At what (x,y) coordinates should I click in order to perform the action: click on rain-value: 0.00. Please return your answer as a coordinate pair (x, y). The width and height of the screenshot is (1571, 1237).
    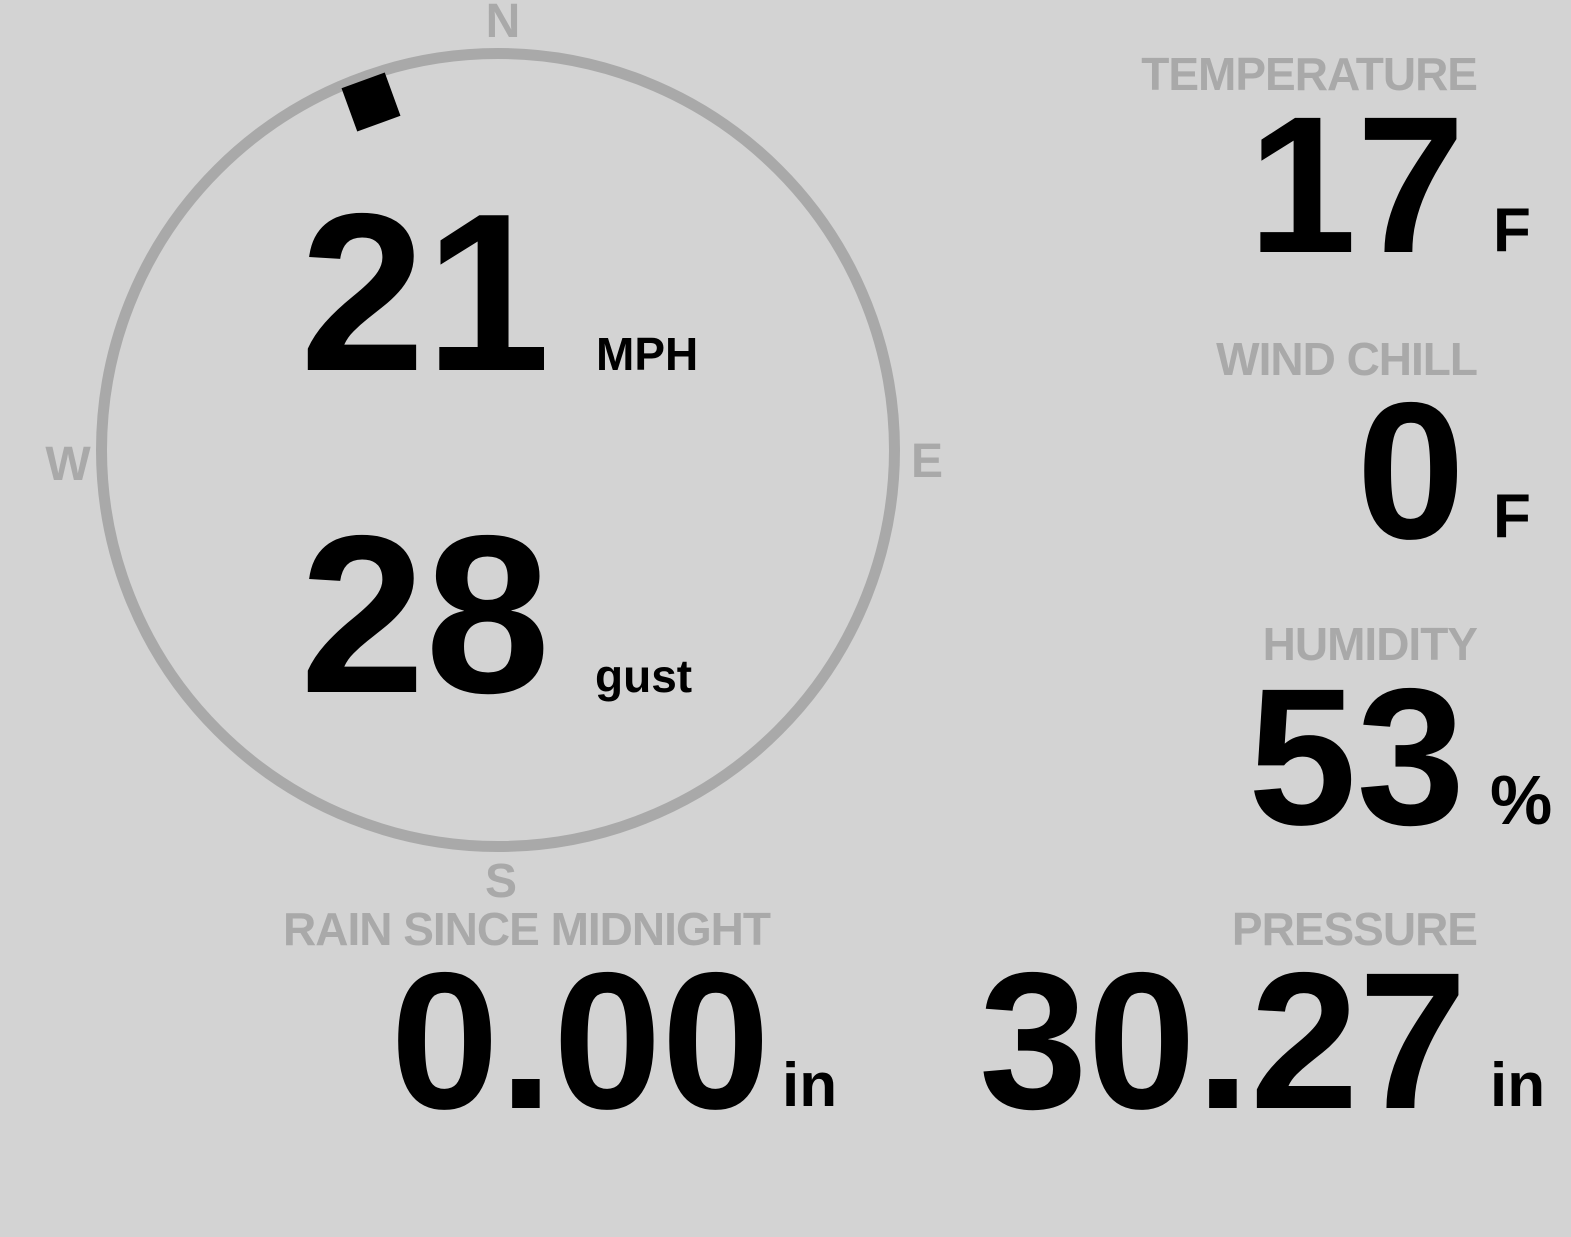
    Looking at the image, I should click on (580, 1041).